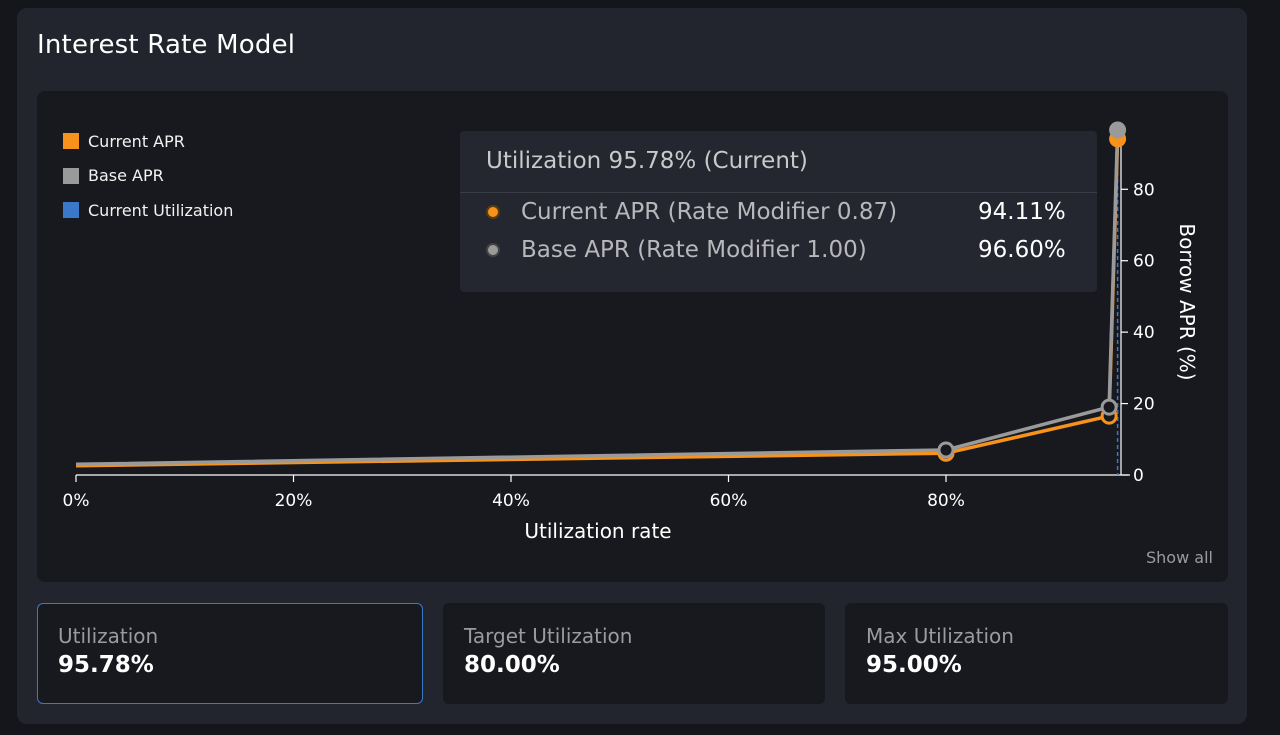 The width and height of the screenshot is (1280, 735). Describe the element at coordinates (634, 653) in the screenshot. I see `stat-card-target-utilization: Target Utilization 80.00%` at that location.